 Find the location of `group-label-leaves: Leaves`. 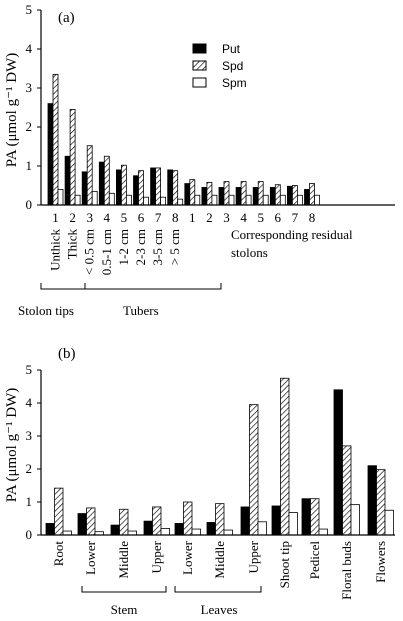

group-label-leaves: Leaves is located at coordinates (219, 609).